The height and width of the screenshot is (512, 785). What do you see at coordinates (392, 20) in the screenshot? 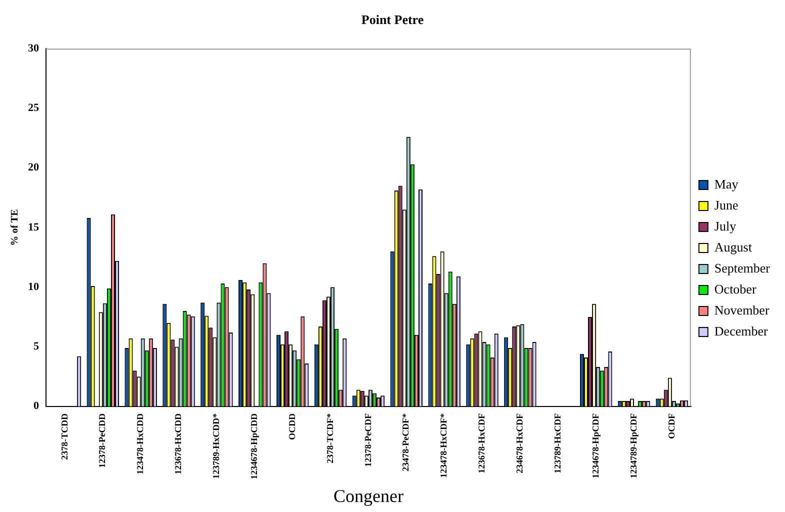
I see `chart-title: Point Petre` at bounding box center [392, 20].